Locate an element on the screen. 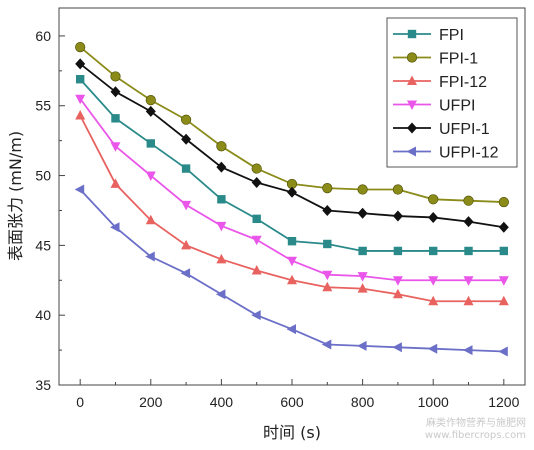  y-tick-label: 60 is located at coordinates (43, 36).